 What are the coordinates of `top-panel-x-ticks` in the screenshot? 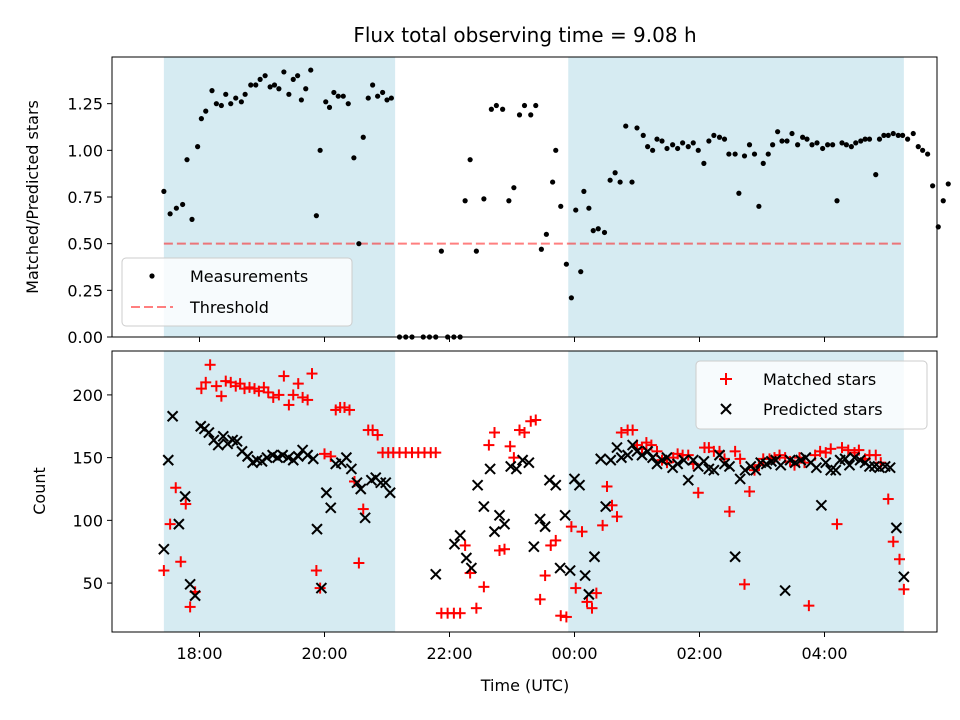 It's located at (512, 339).